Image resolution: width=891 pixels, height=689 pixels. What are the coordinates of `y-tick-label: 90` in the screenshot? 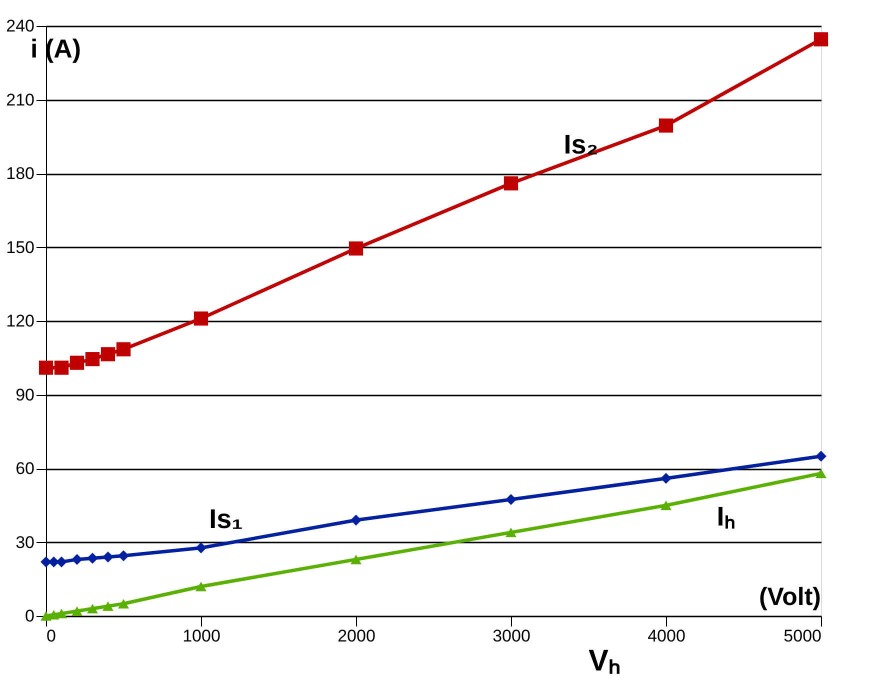 It's located at (25, 394).